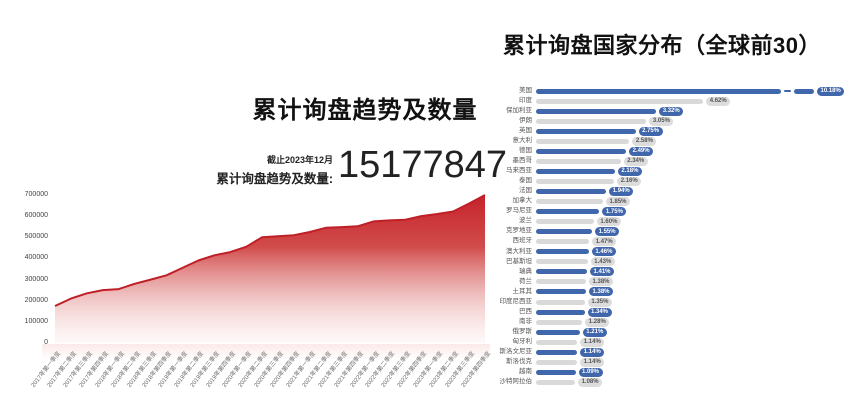  Describe the element at coordinates (694, 242) in the screenshot. I see `bar-track: 1.47%` at that location.